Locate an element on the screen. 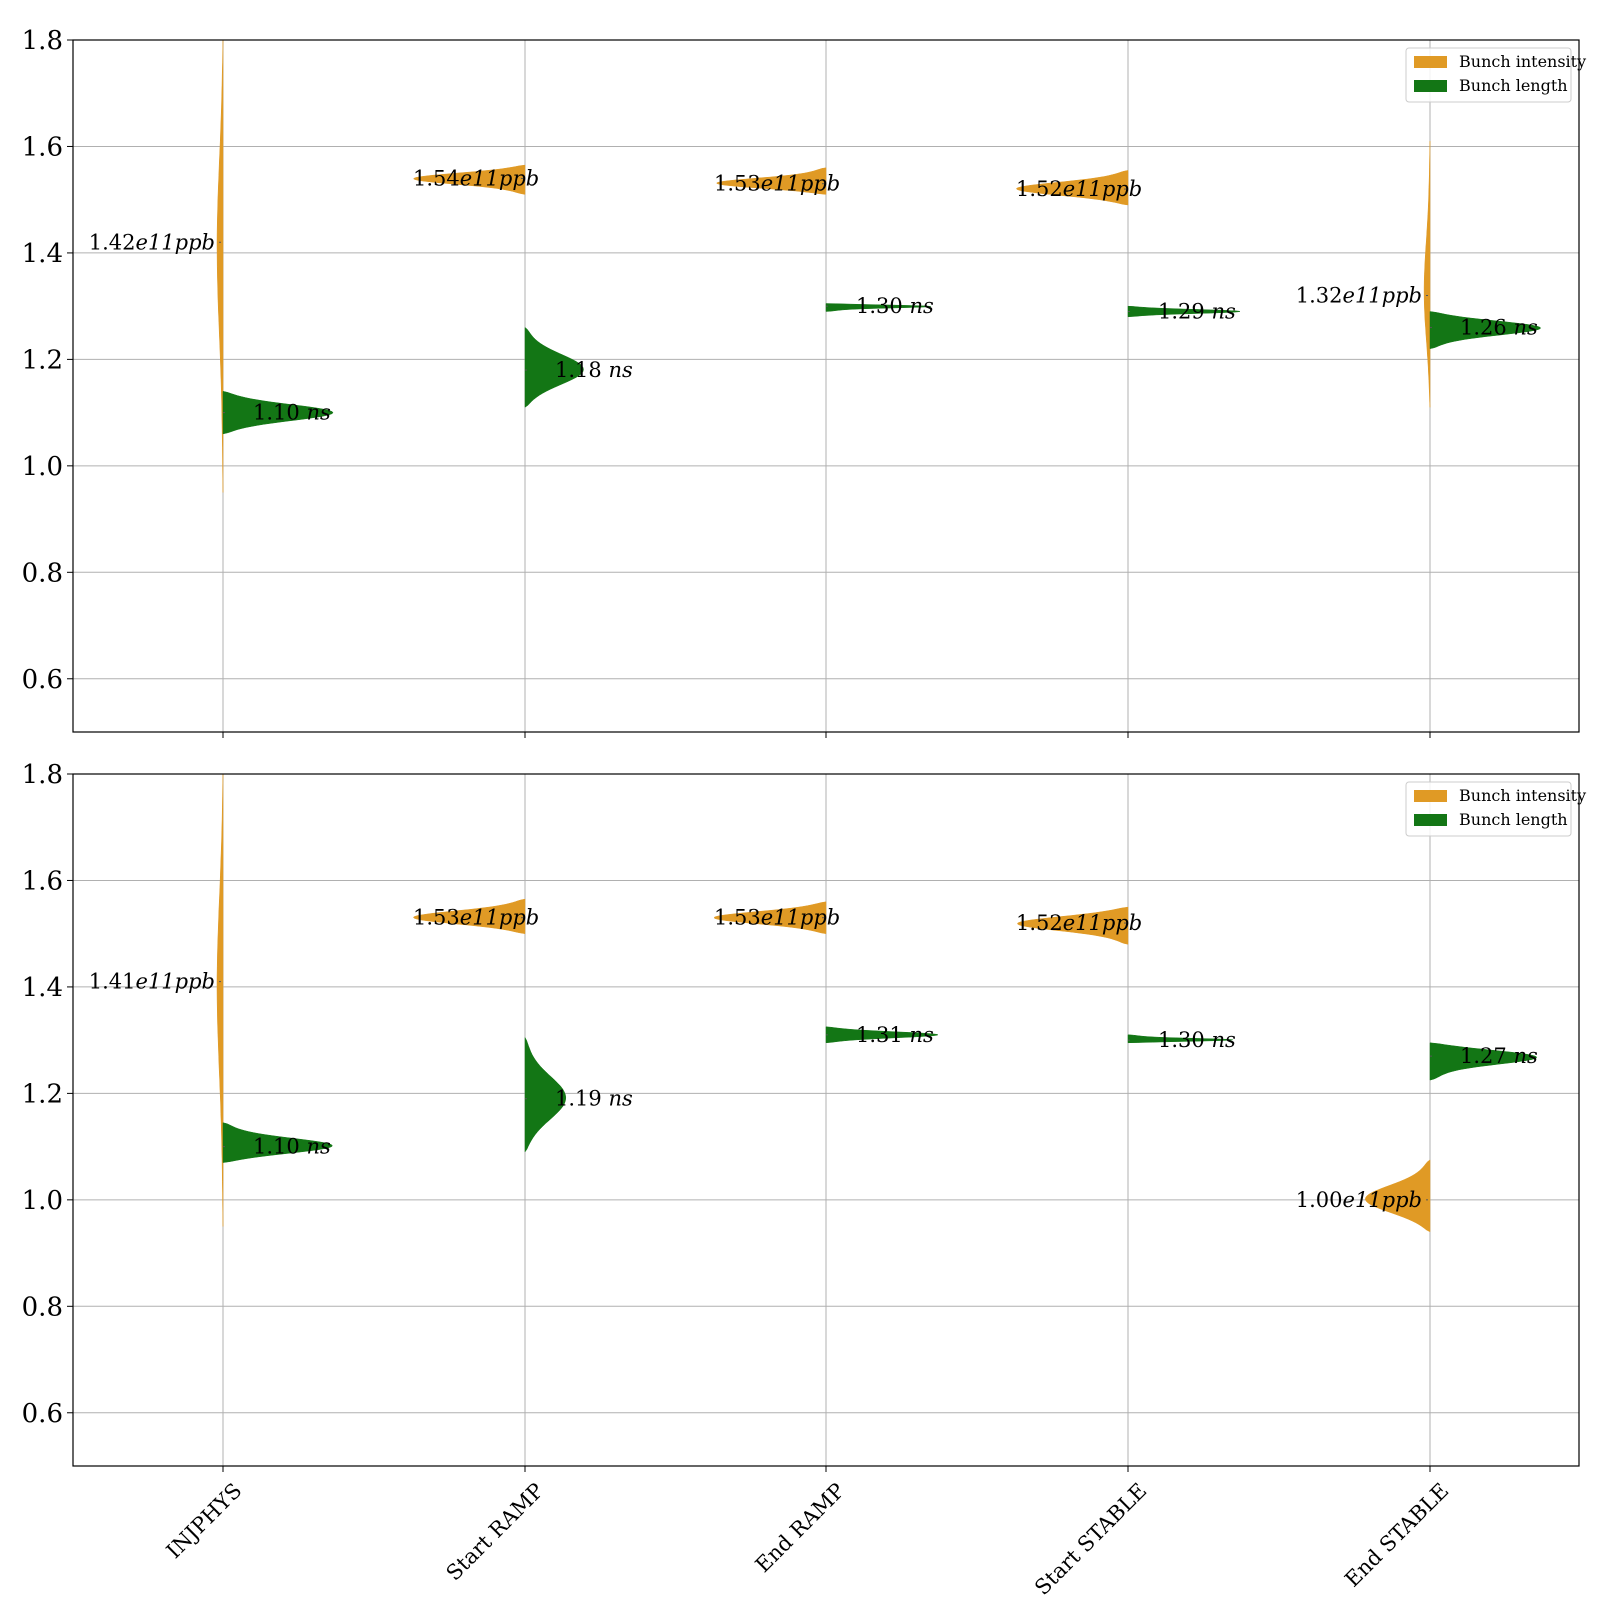 The height and width of the screenshot is (1604, 1600). length-annotation: 1.29 ns is located at coordinates (1197, 311).